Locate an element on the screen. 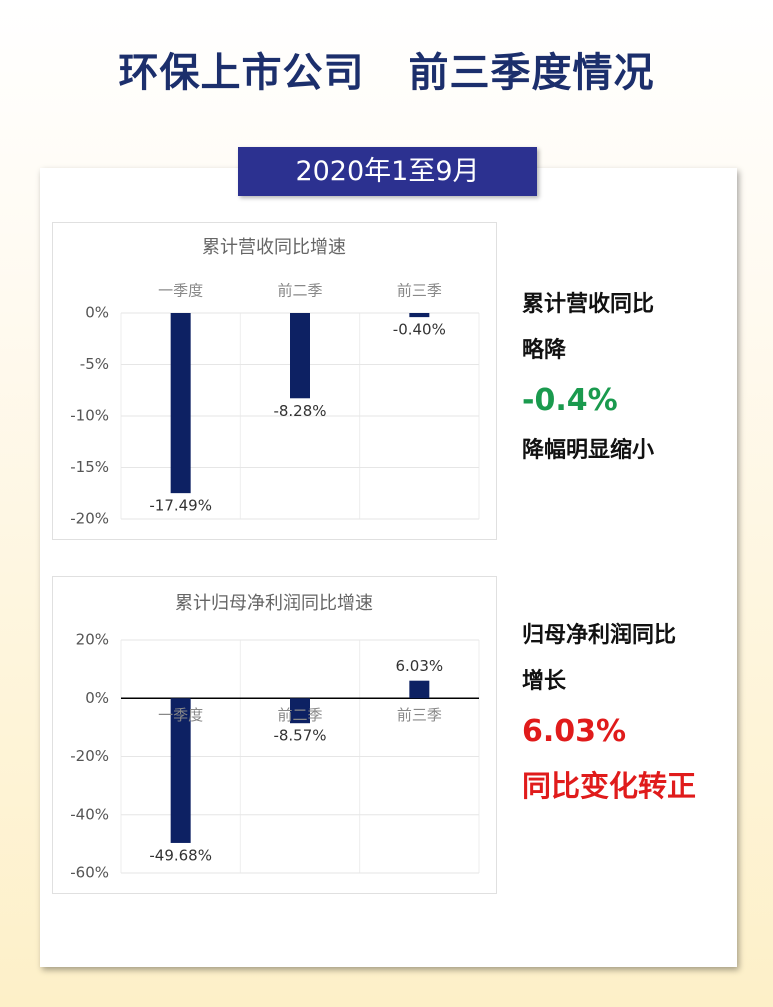 The height and width of the screenshot is (1007, 773). y-tick-label: -60% is located at coordinates (89, 873).